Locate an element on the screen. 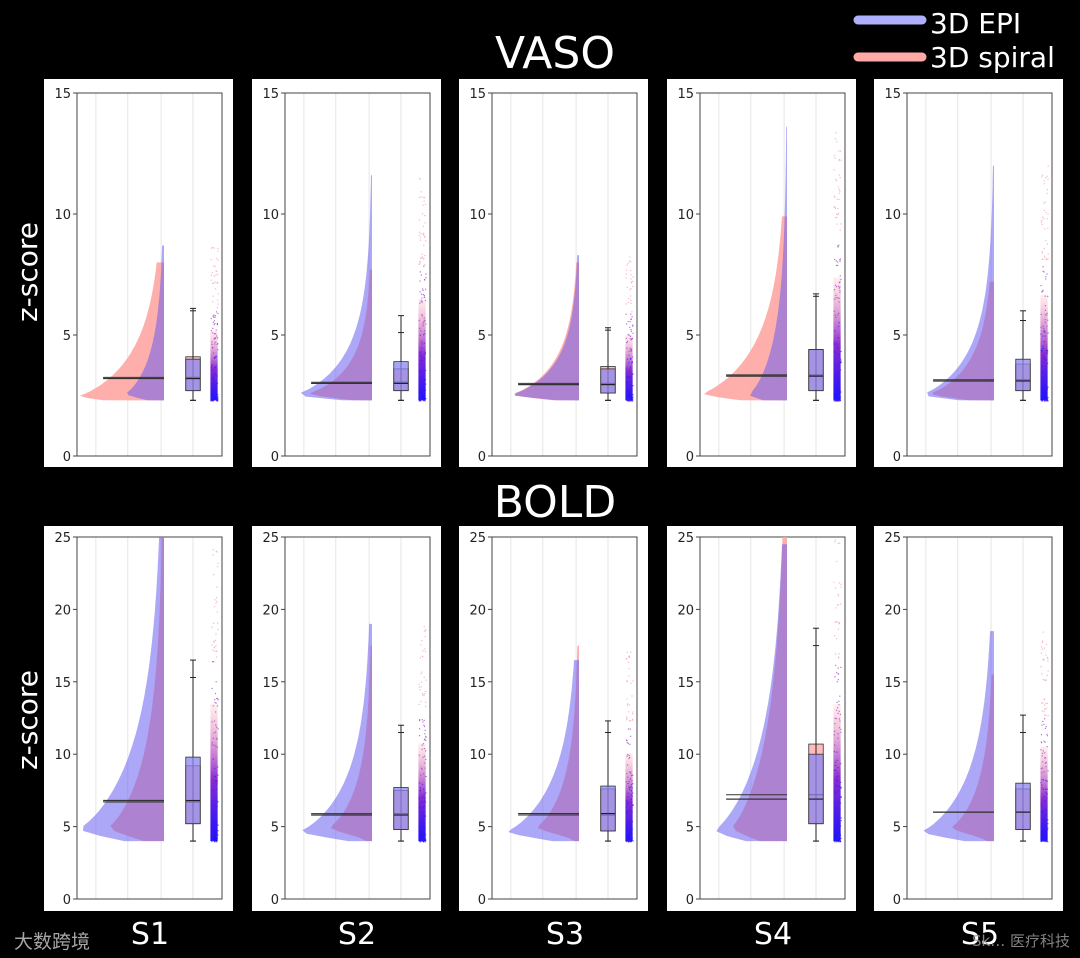 This screenshot has width=1080, height=958. ytick-label-25: 25 is located at coordinates (477, 538).